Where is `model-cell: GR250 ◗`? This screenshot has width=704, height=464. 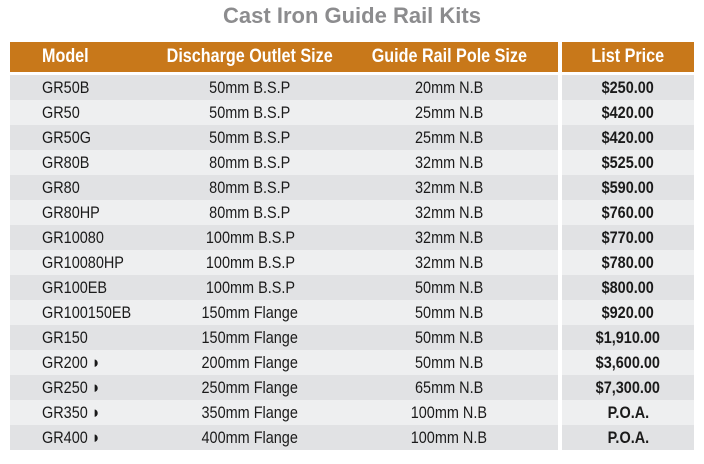
model-cell: GR250 ◗ is located at coordinates (71, 387).